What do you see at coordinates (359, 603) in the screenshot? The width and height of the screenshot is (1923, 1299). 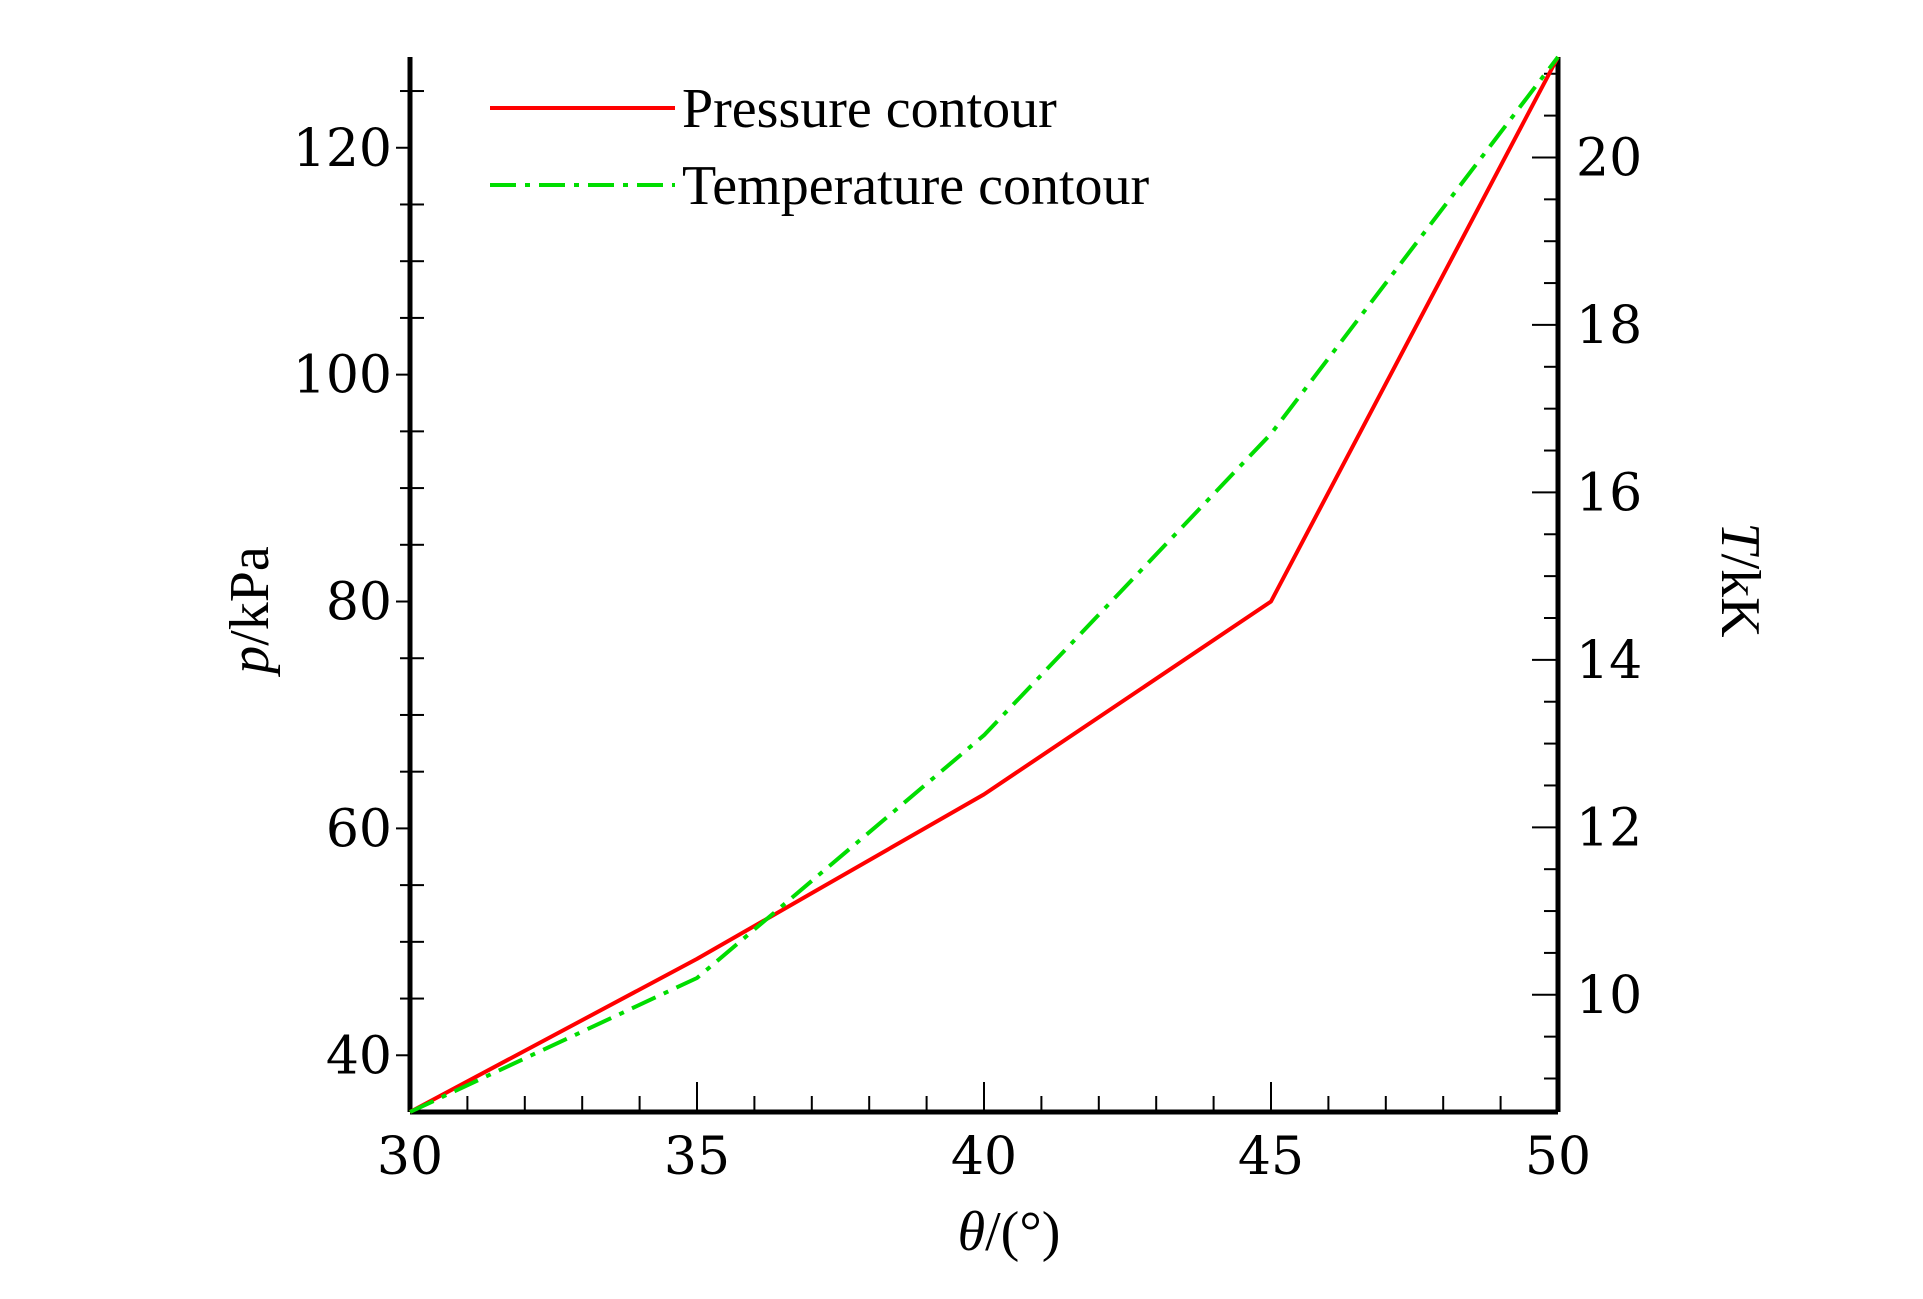 I see `y-left-tick-label: 80` at bounding box center [359, 603].